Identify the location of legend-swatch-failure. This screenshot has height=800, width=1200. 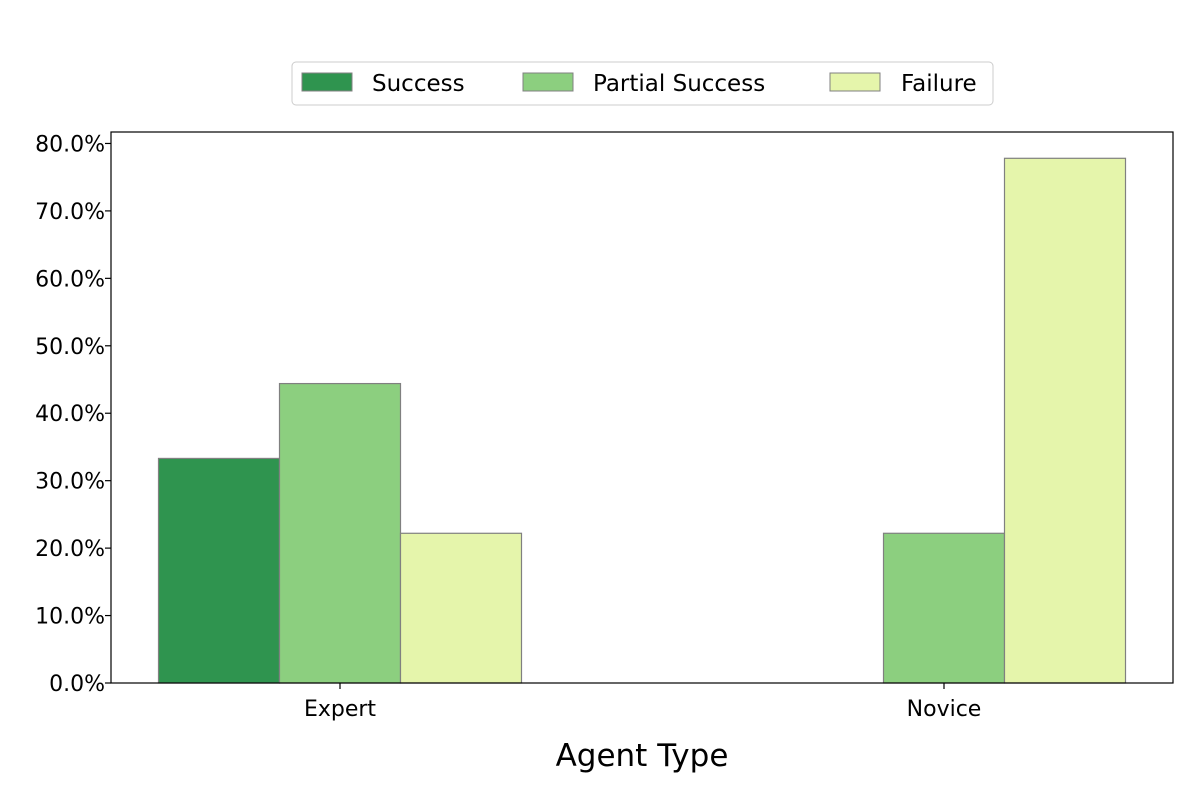
(855, 82).